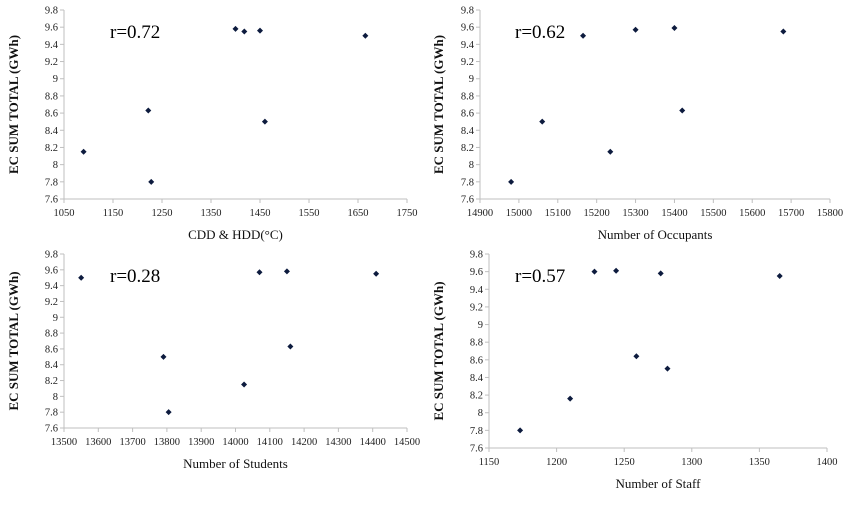 The width and height of the screenshot is (850, 507). What do you see at coordinates (132, 442) in the screenshot?
I see `x-tick-label: 13700` at bounding box center [132, 442].